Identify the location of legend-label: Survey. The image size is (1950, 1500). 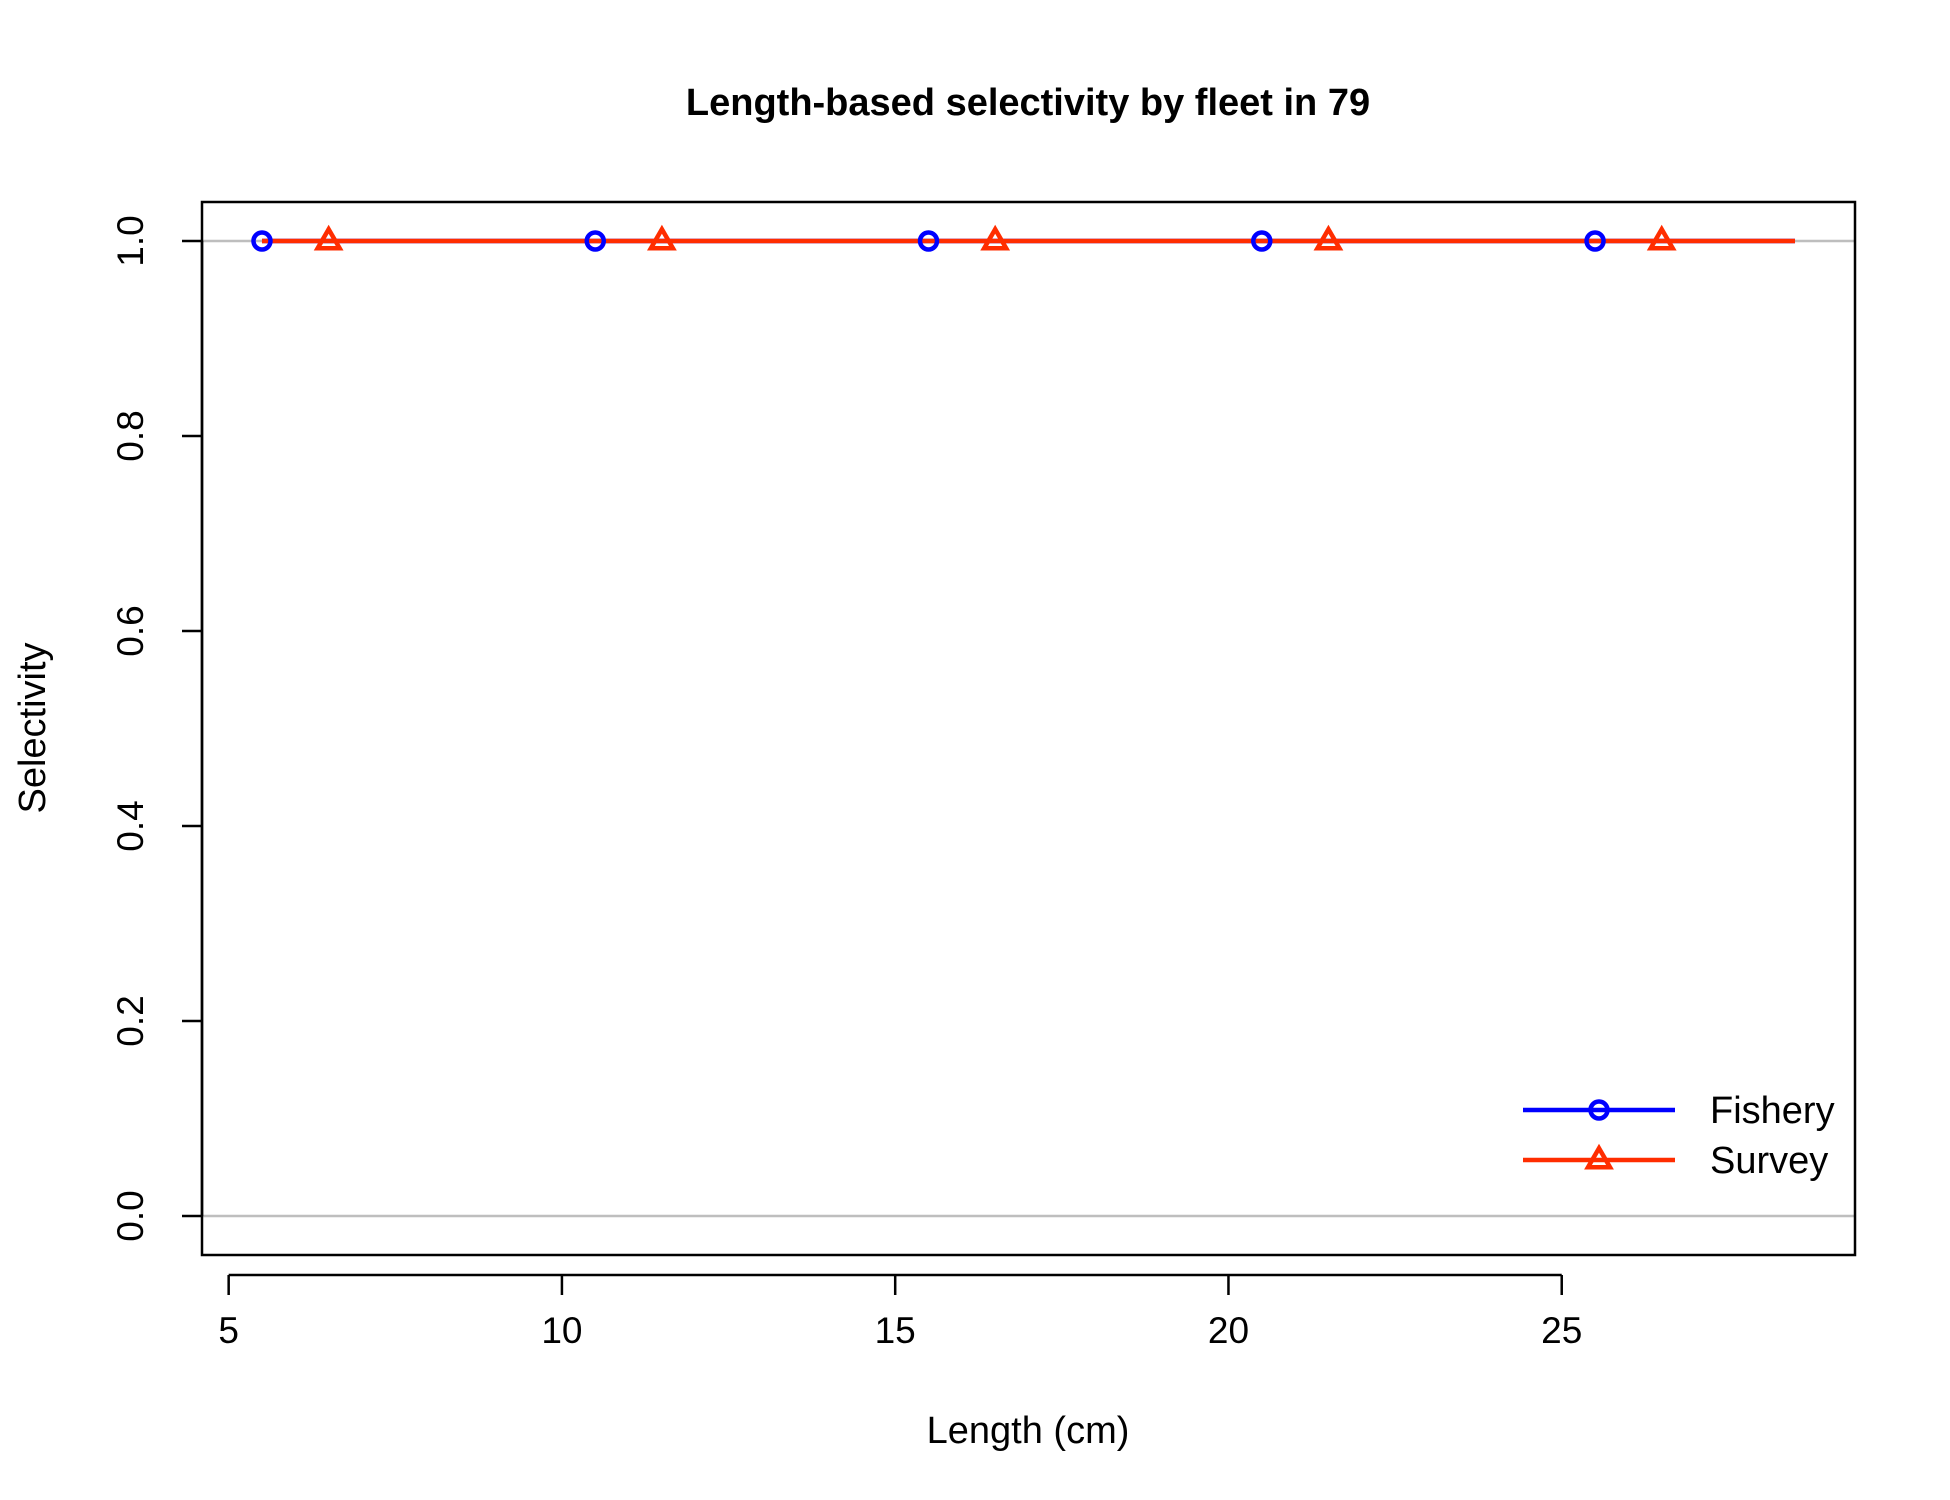
(1769, 1161).